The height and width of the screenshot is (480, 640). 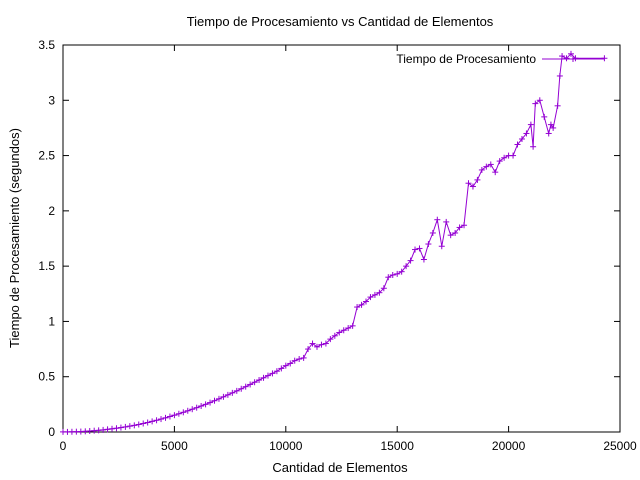 What do you see at coordinates (46, 156) in the screenshot?
I see `y-tick-label: 2.5` at bounding box center [46, 156].